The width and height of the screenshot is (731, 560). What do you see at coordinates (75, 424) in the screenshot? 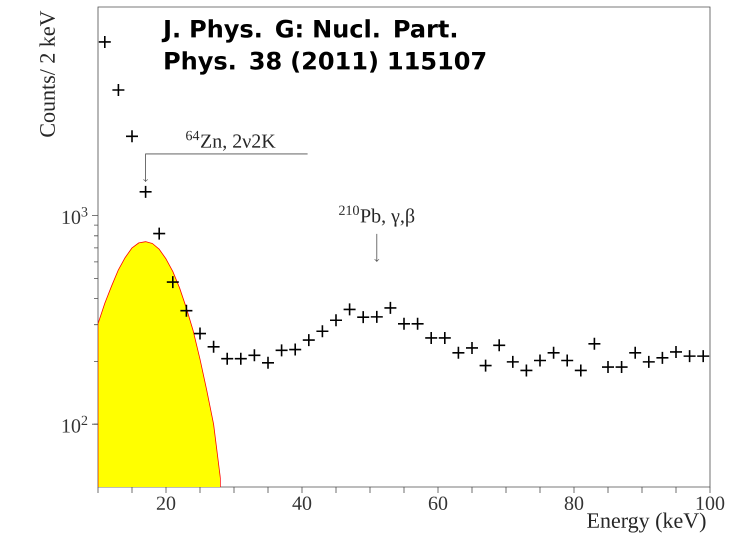
I see `y-tick-label: 10$^{2}$` at bounding box center [75, 424].